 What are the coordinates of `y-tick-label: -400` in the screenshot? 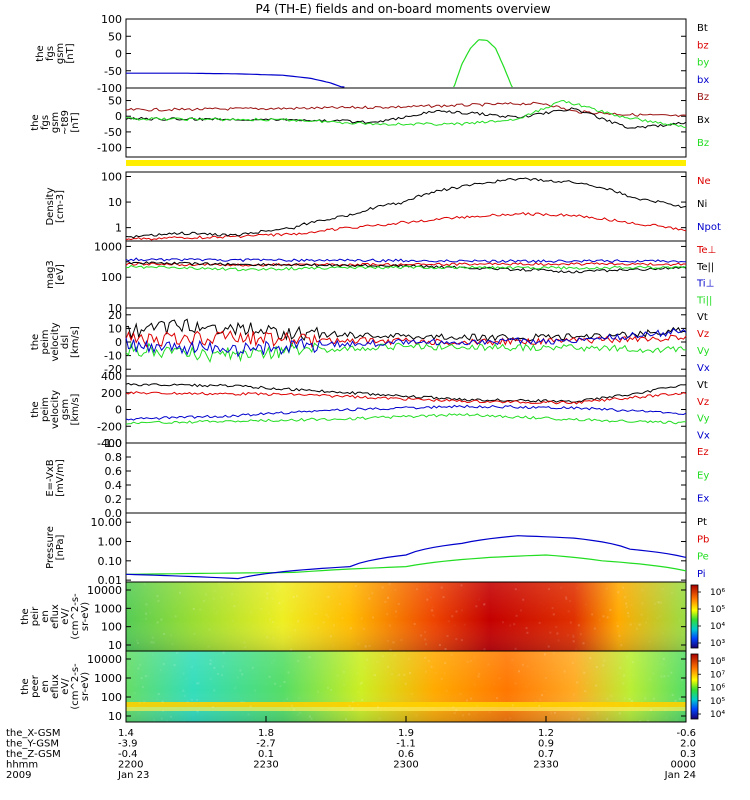 It's located at (109, 443).